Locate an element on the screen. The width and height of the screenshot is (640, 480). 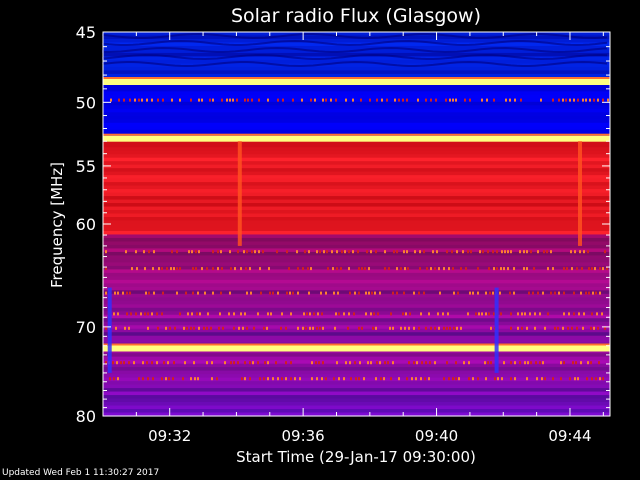
x-tick-label: 09:40 is located at coordinates (436, 436).